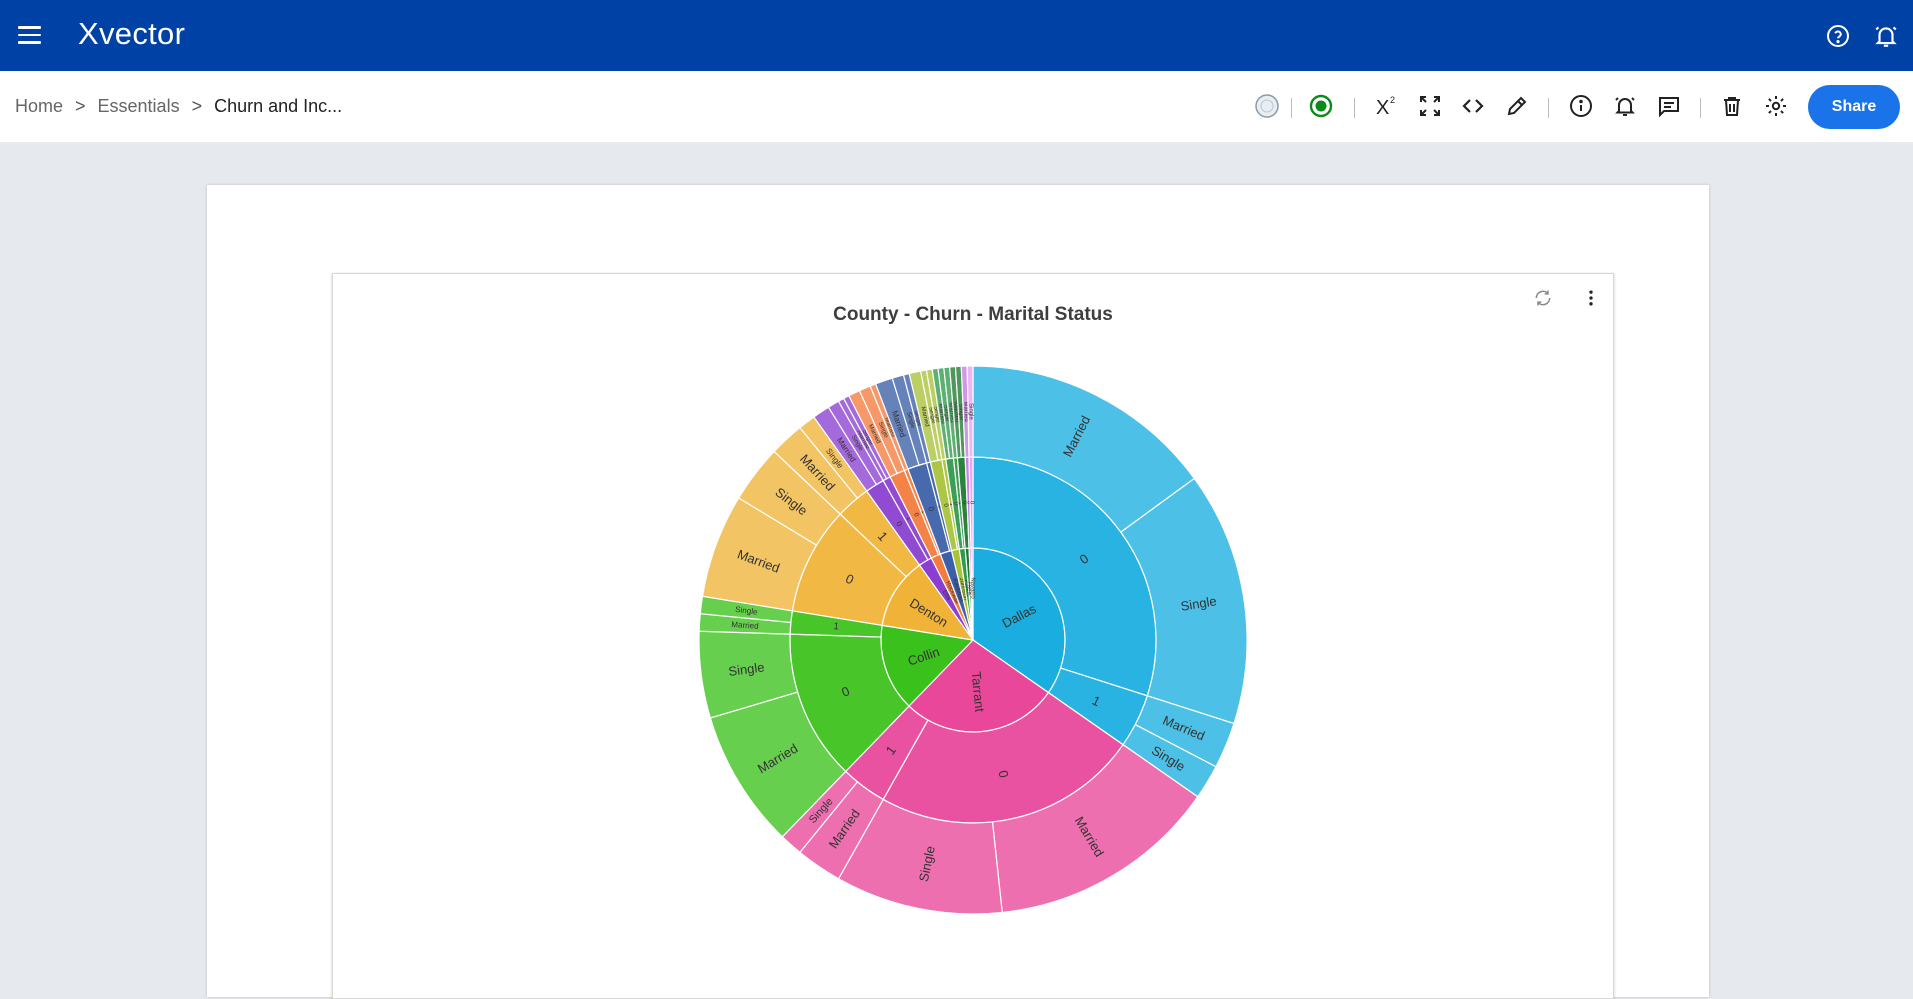 The image size is (1913, 999). Describe the element at coordinates (910, 420) in the screenshot. I see `sunburst-status-kaufman-0-single-label: Single` at that location.